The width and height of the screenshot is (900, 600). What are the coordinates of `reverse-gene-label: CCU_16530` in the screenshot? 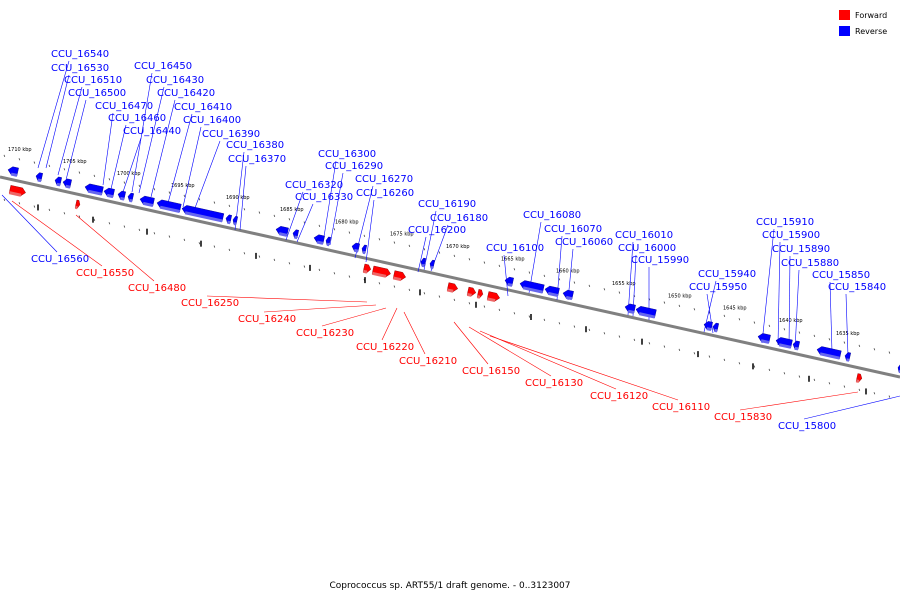 It's located at (80, 68).